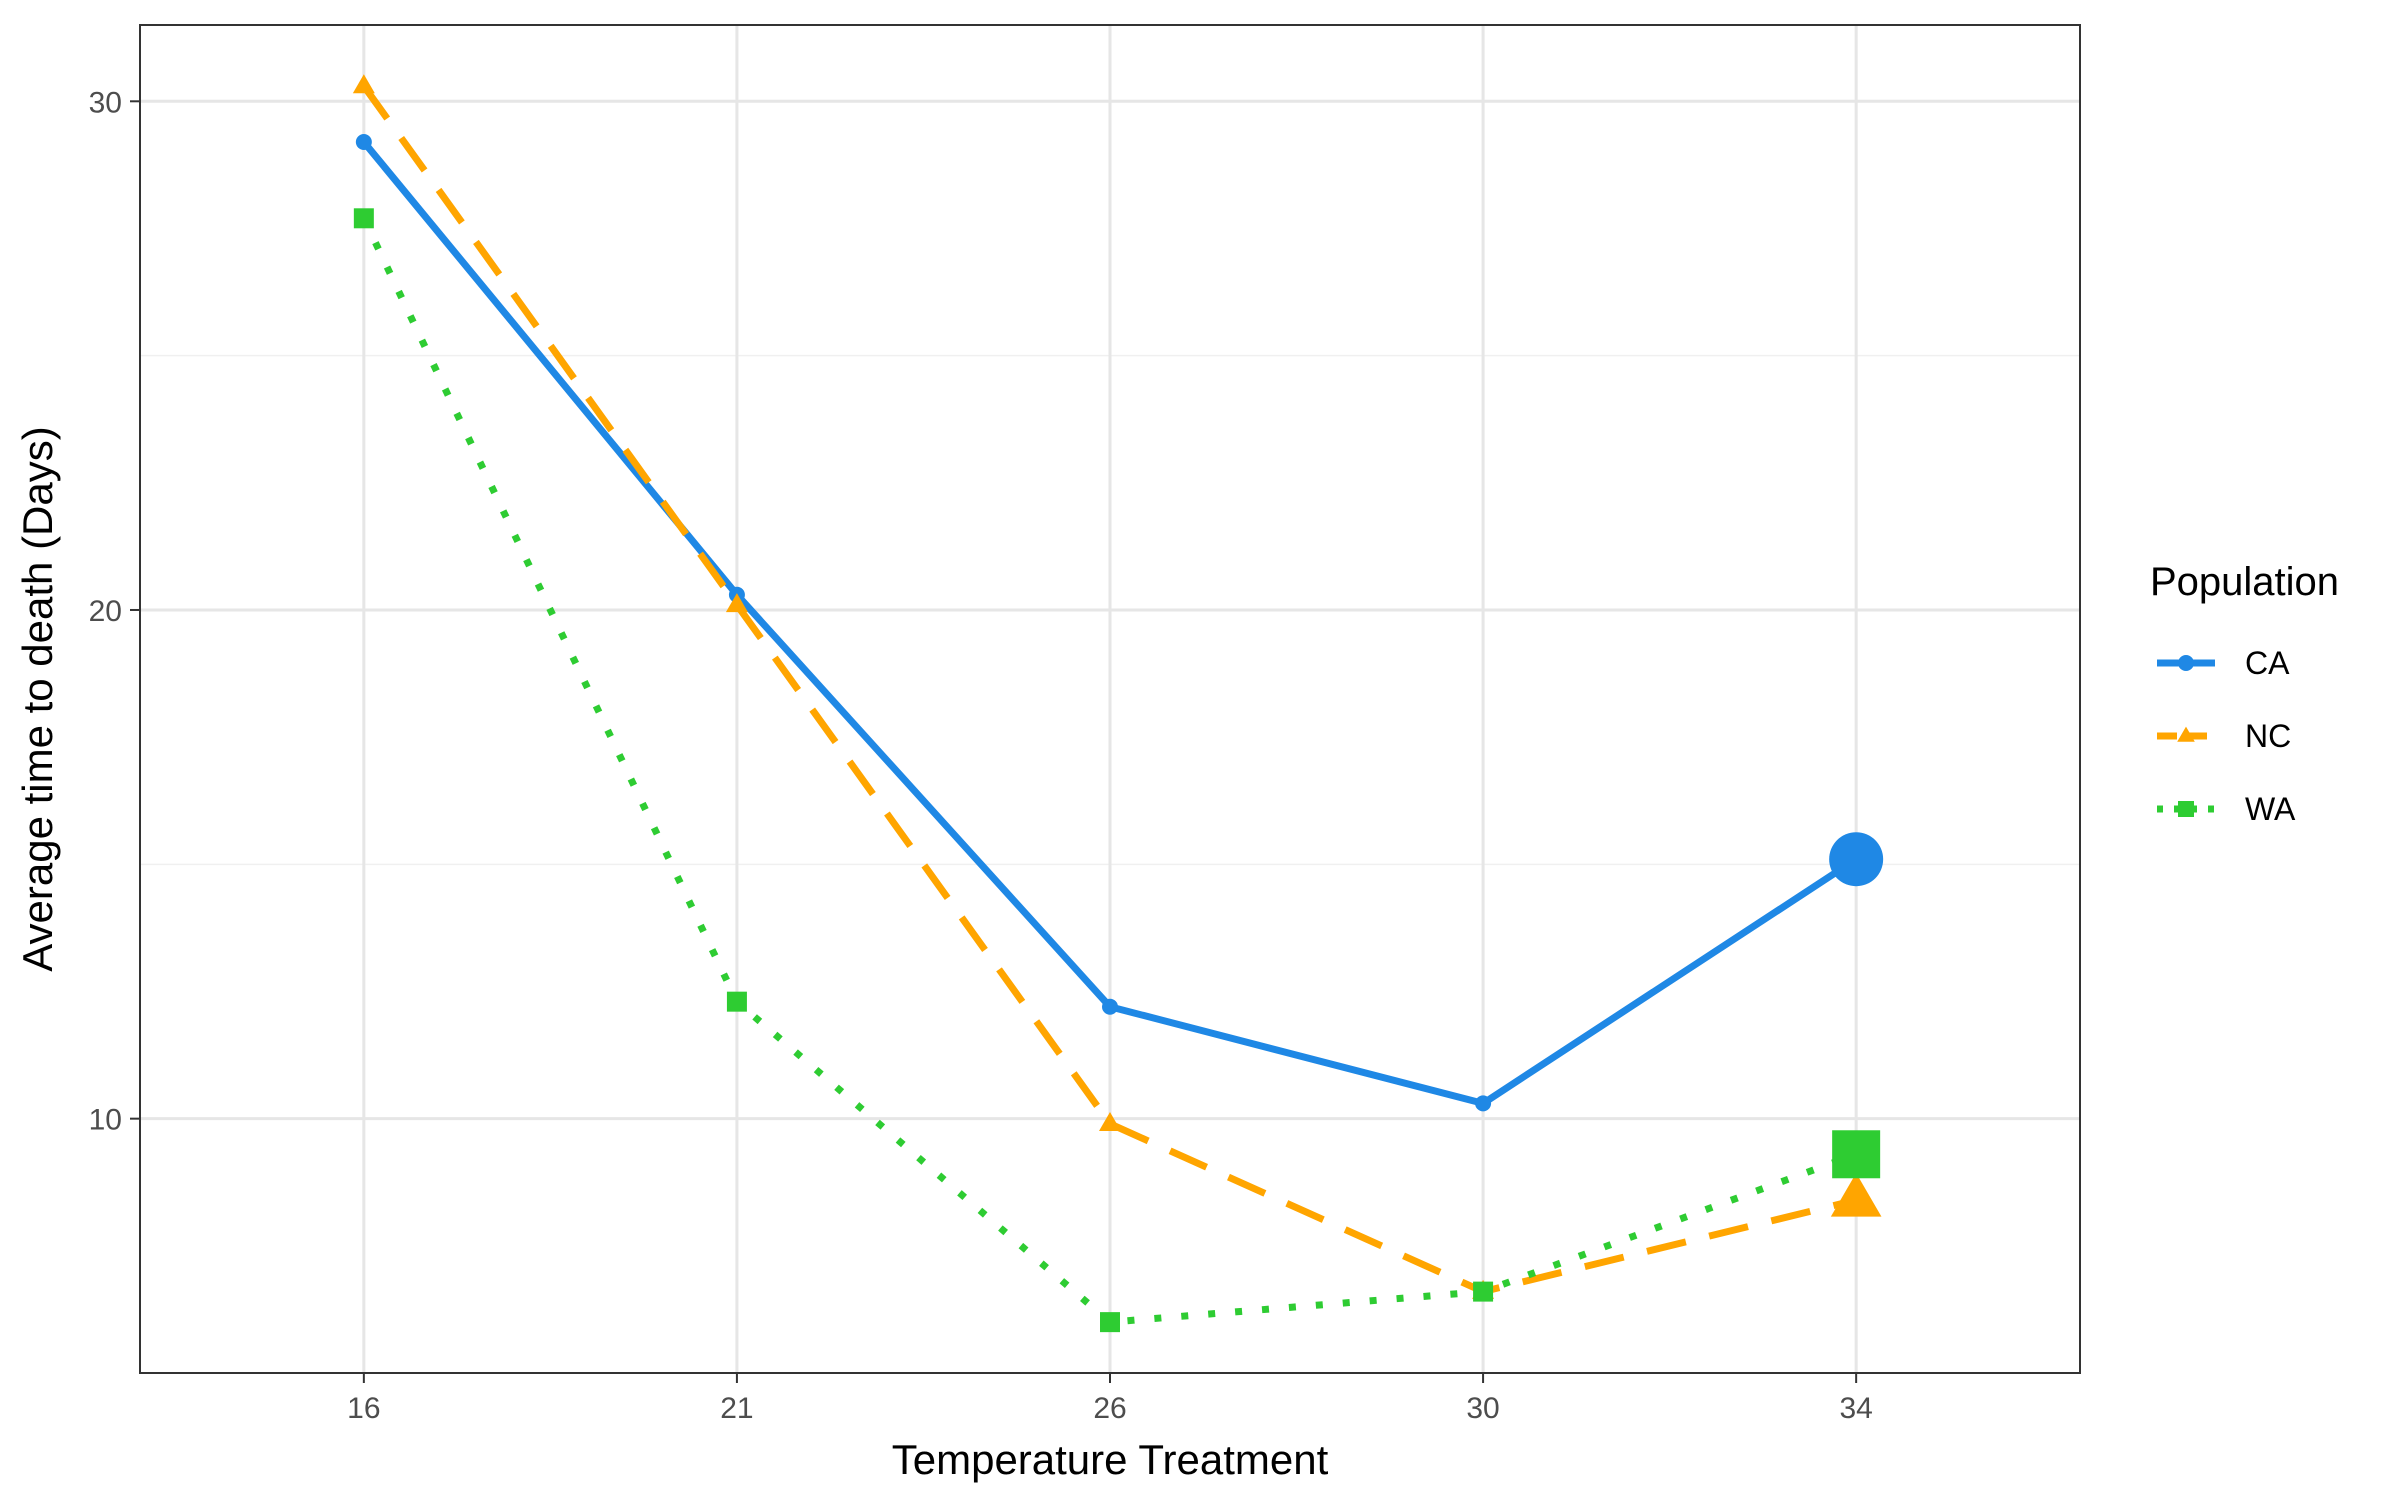  What do you see at coordinates (2268, 736) in the screenshot?
I see `legend-label: NC` at bounding box center [2268, 736].